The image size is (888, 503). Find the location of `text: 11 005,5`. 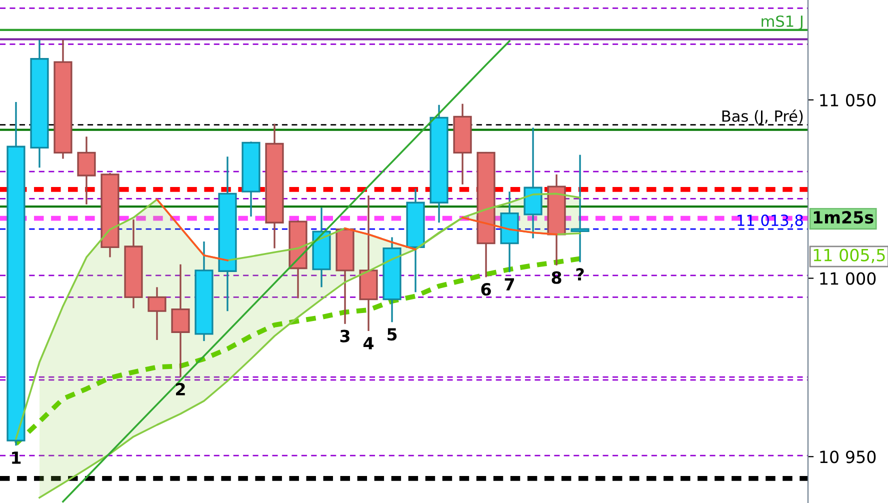

text: 11 005,5 is located at coordinates (849, 256).